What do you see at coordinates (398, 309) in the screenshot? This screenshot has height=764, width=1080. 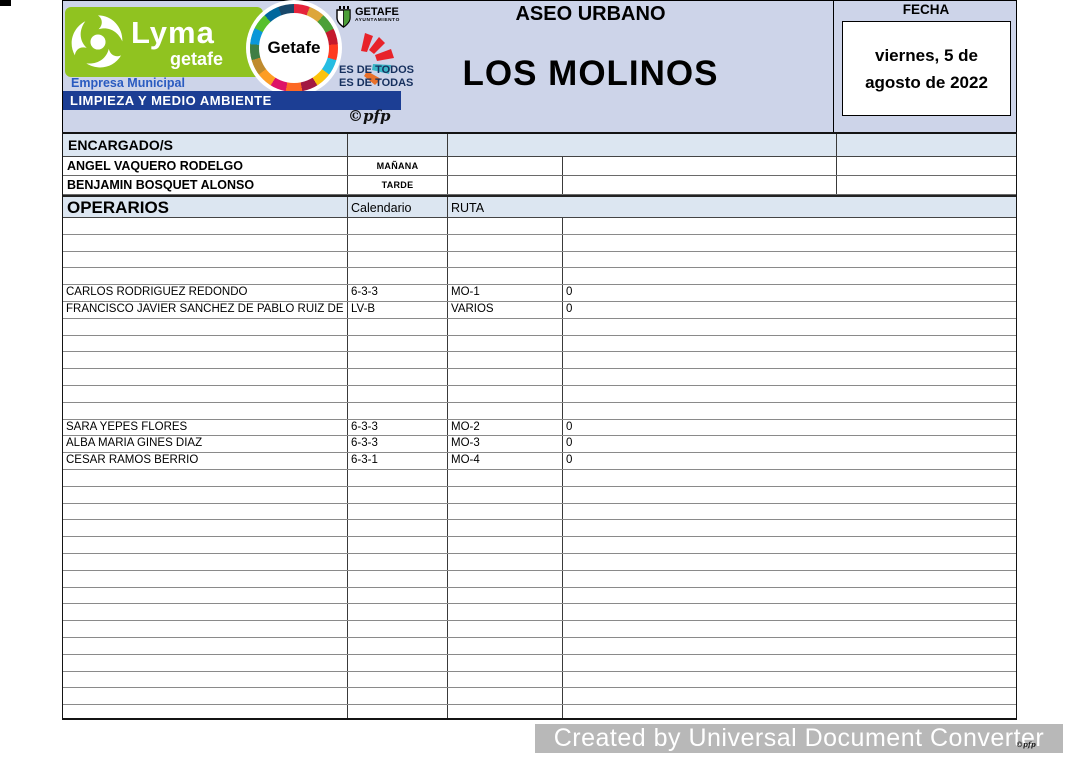 I see `calendario-cell: LV-B` at bounding box center [398, 309].